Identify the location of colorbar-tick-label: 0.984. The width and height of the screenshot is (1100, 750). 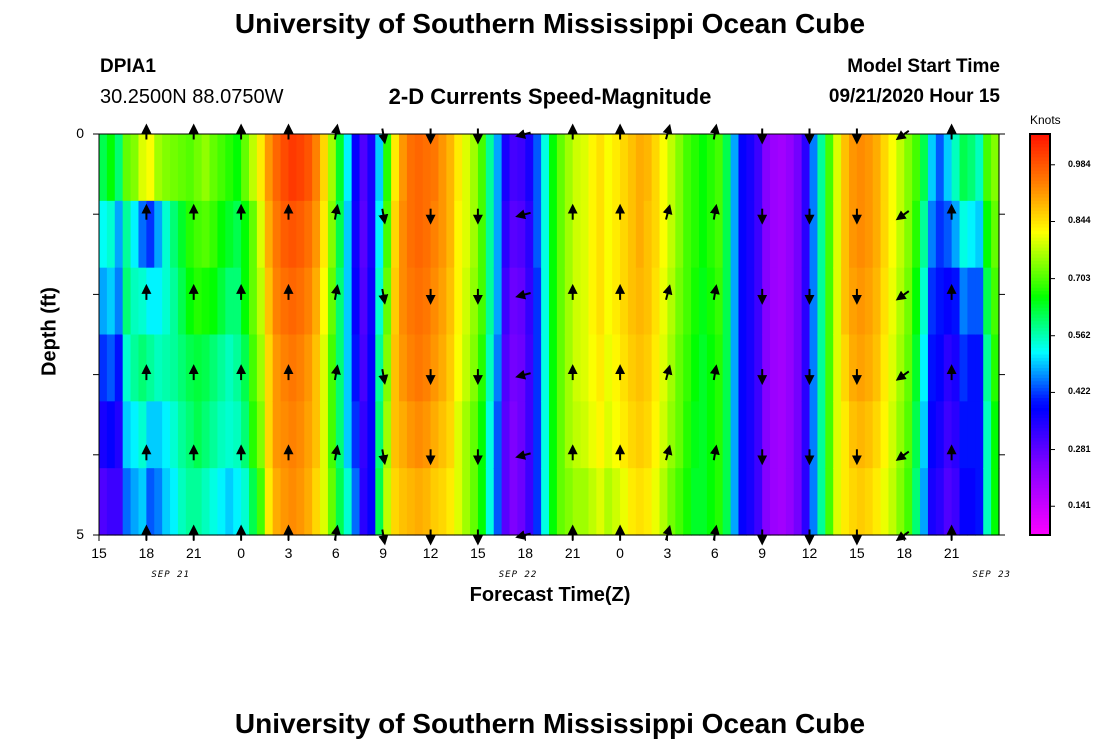
(1079, 163).